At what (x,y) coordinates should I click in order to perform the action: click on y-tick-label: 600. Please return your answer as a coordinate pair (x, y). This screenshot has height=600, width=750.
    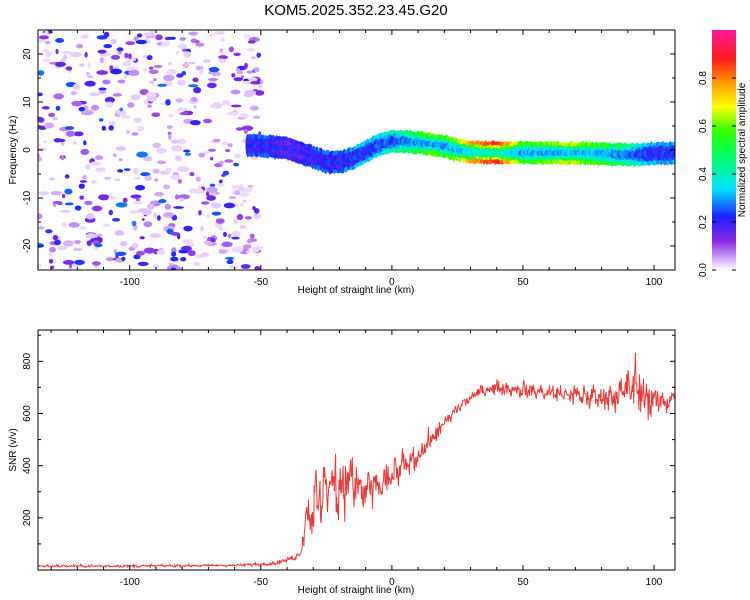
    Looking at the image, I should click on (27, 413).